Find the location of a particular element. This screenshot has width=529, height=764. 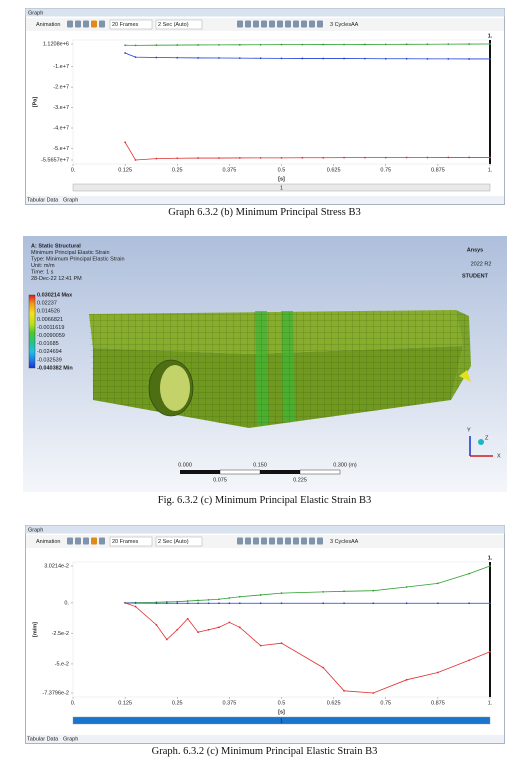

x-tick-label: 0.875 is located at coordinates (438, 170).